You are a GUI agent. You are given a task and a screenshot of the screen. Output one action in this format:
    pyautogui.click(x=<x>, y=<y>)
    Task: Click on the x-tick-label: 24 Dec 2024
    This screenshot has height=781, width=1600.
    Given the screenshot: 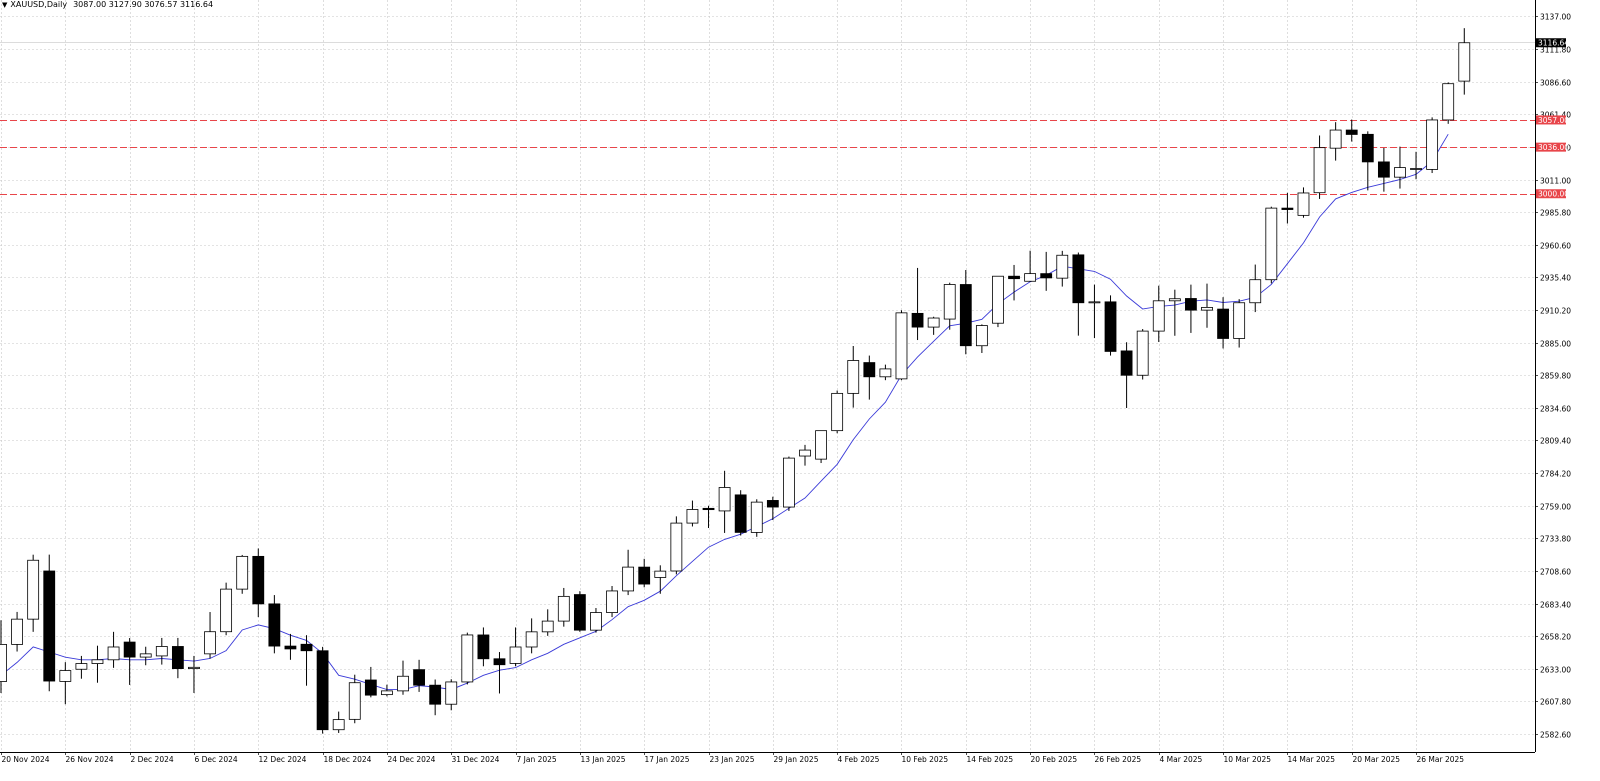 What is the action you would take?
    pyautogui.click(x=412, y=759)
    